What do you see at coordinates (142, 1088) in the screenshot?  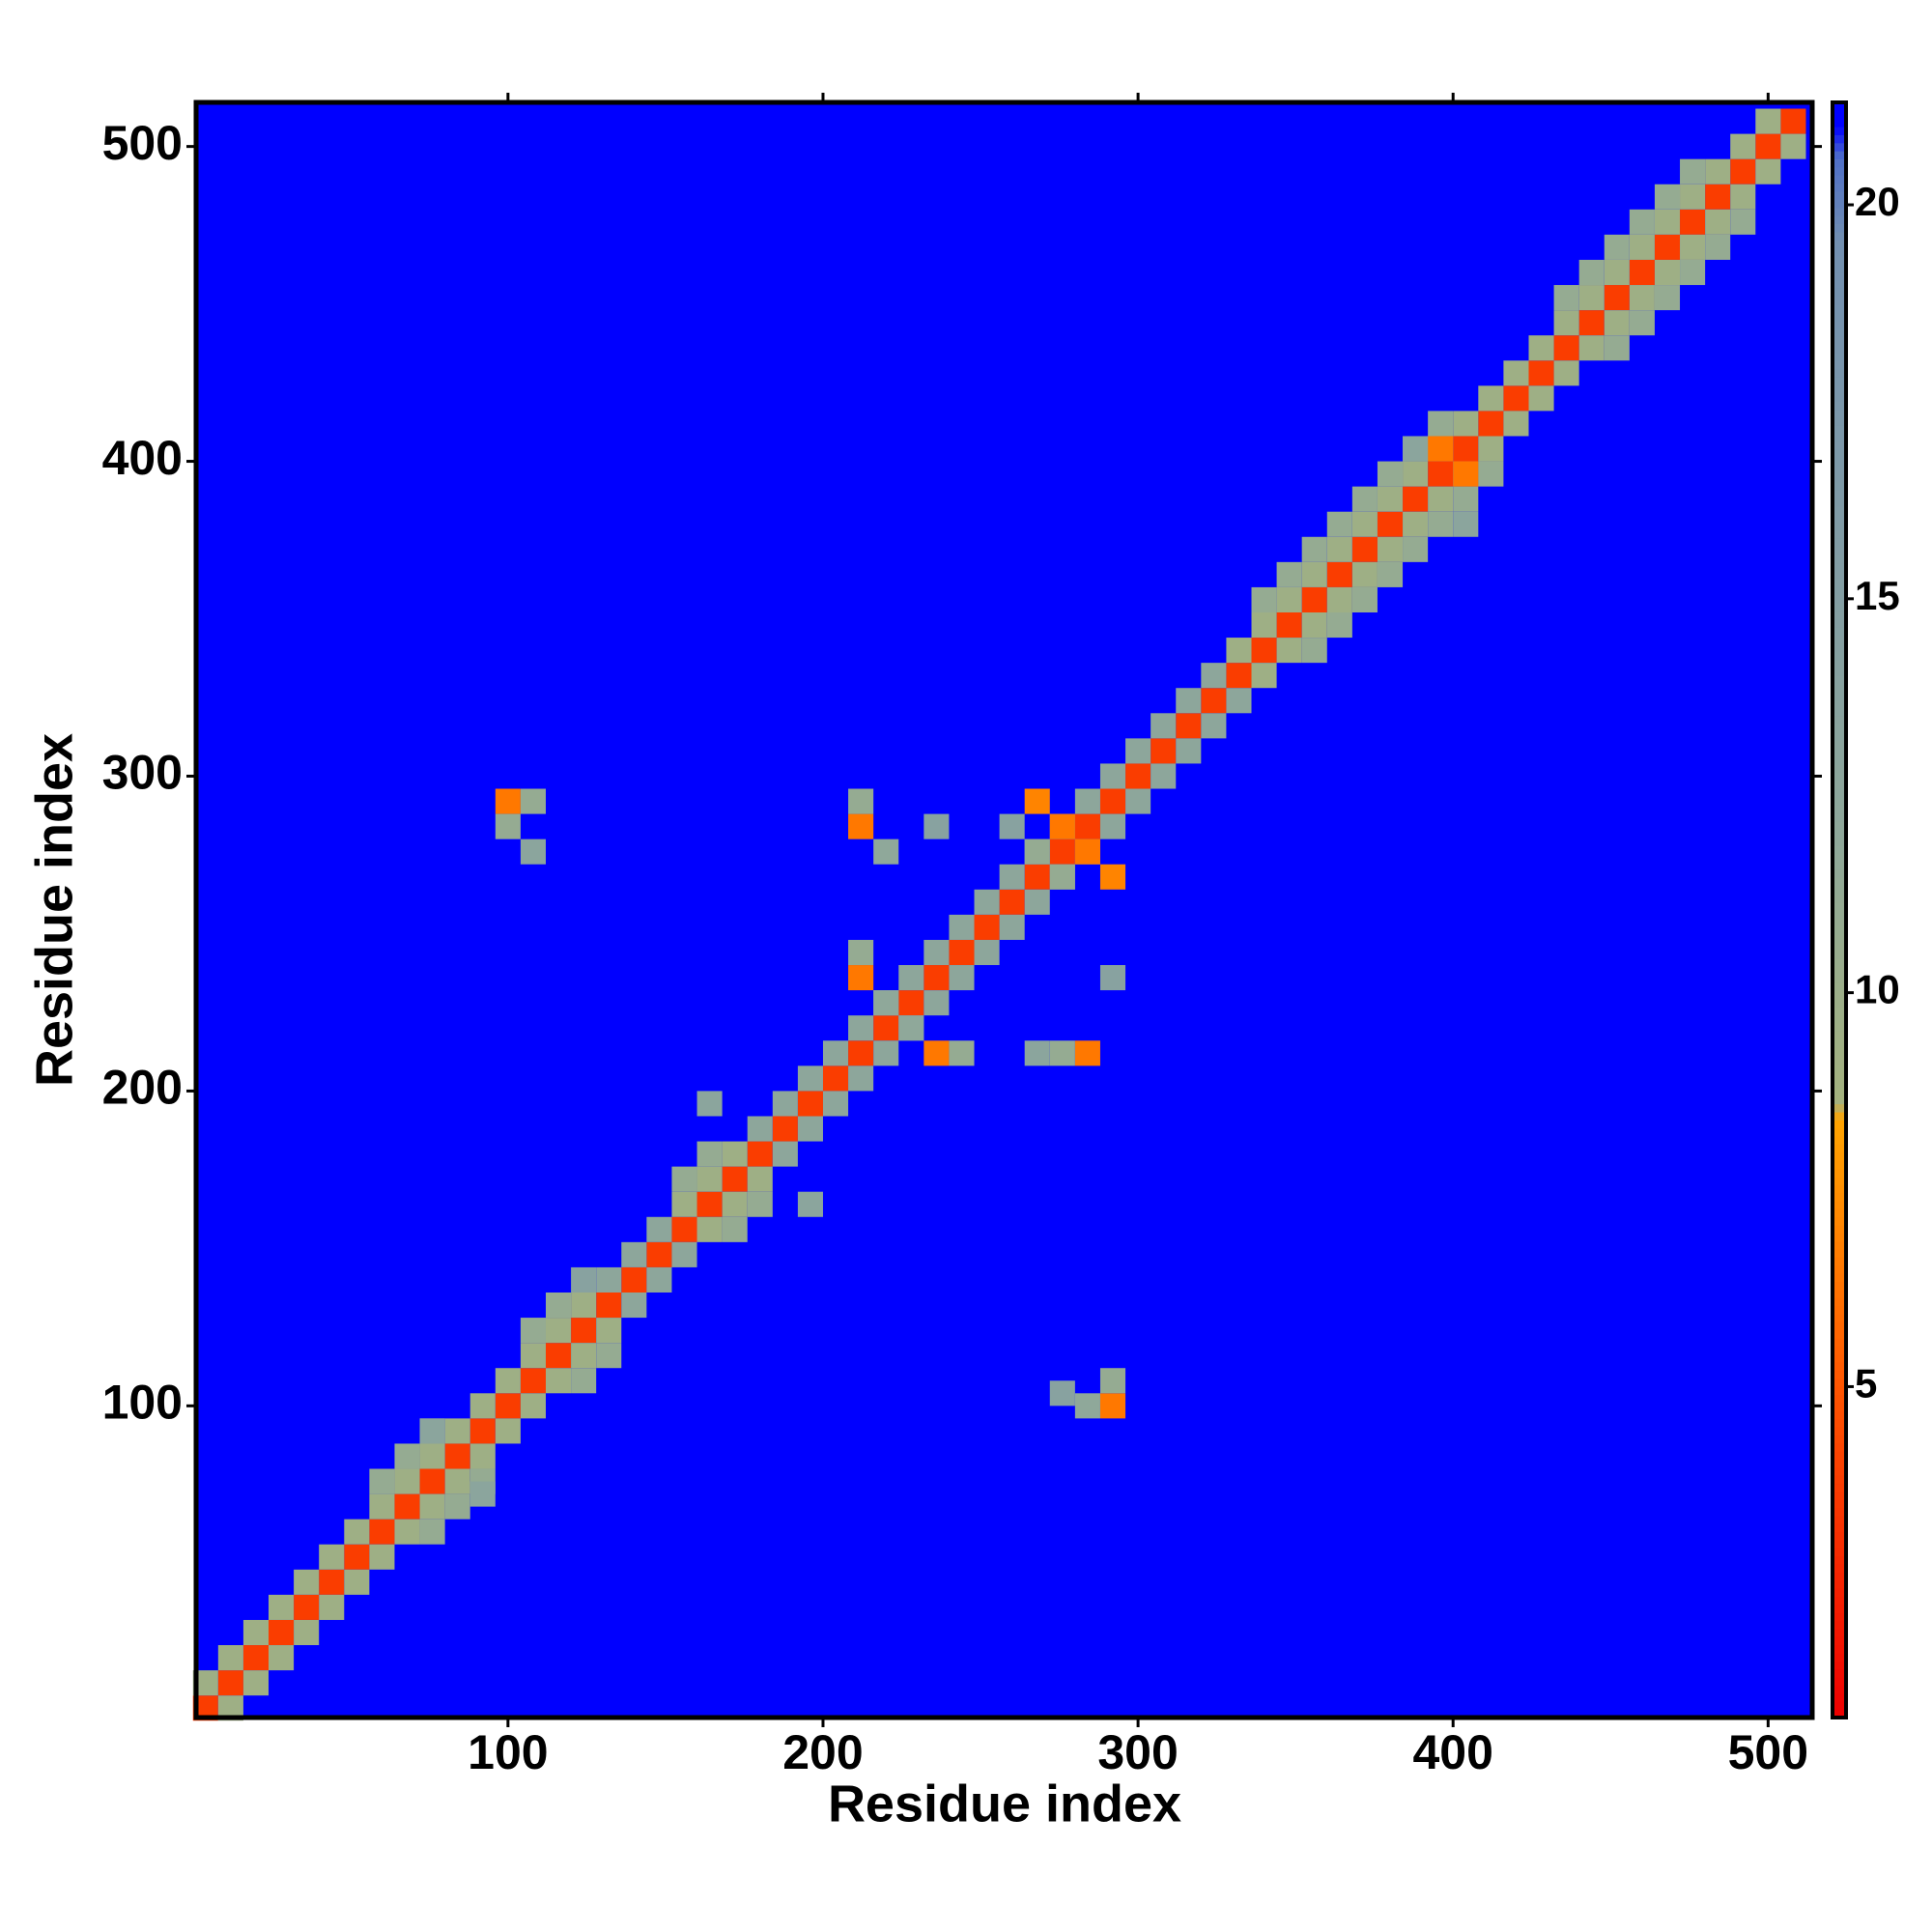 I see `y-tick-label: 200` at bounding box center [142, 1088].